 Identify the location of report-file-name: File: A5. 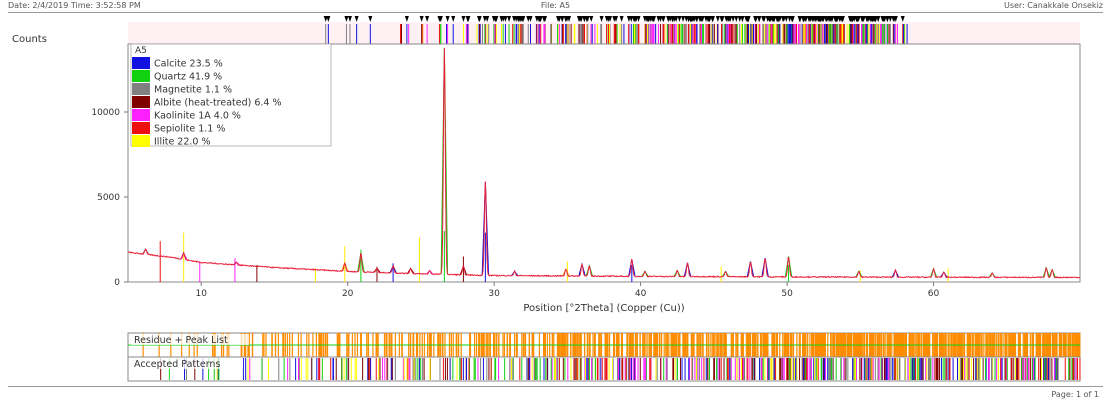
(555, 5).